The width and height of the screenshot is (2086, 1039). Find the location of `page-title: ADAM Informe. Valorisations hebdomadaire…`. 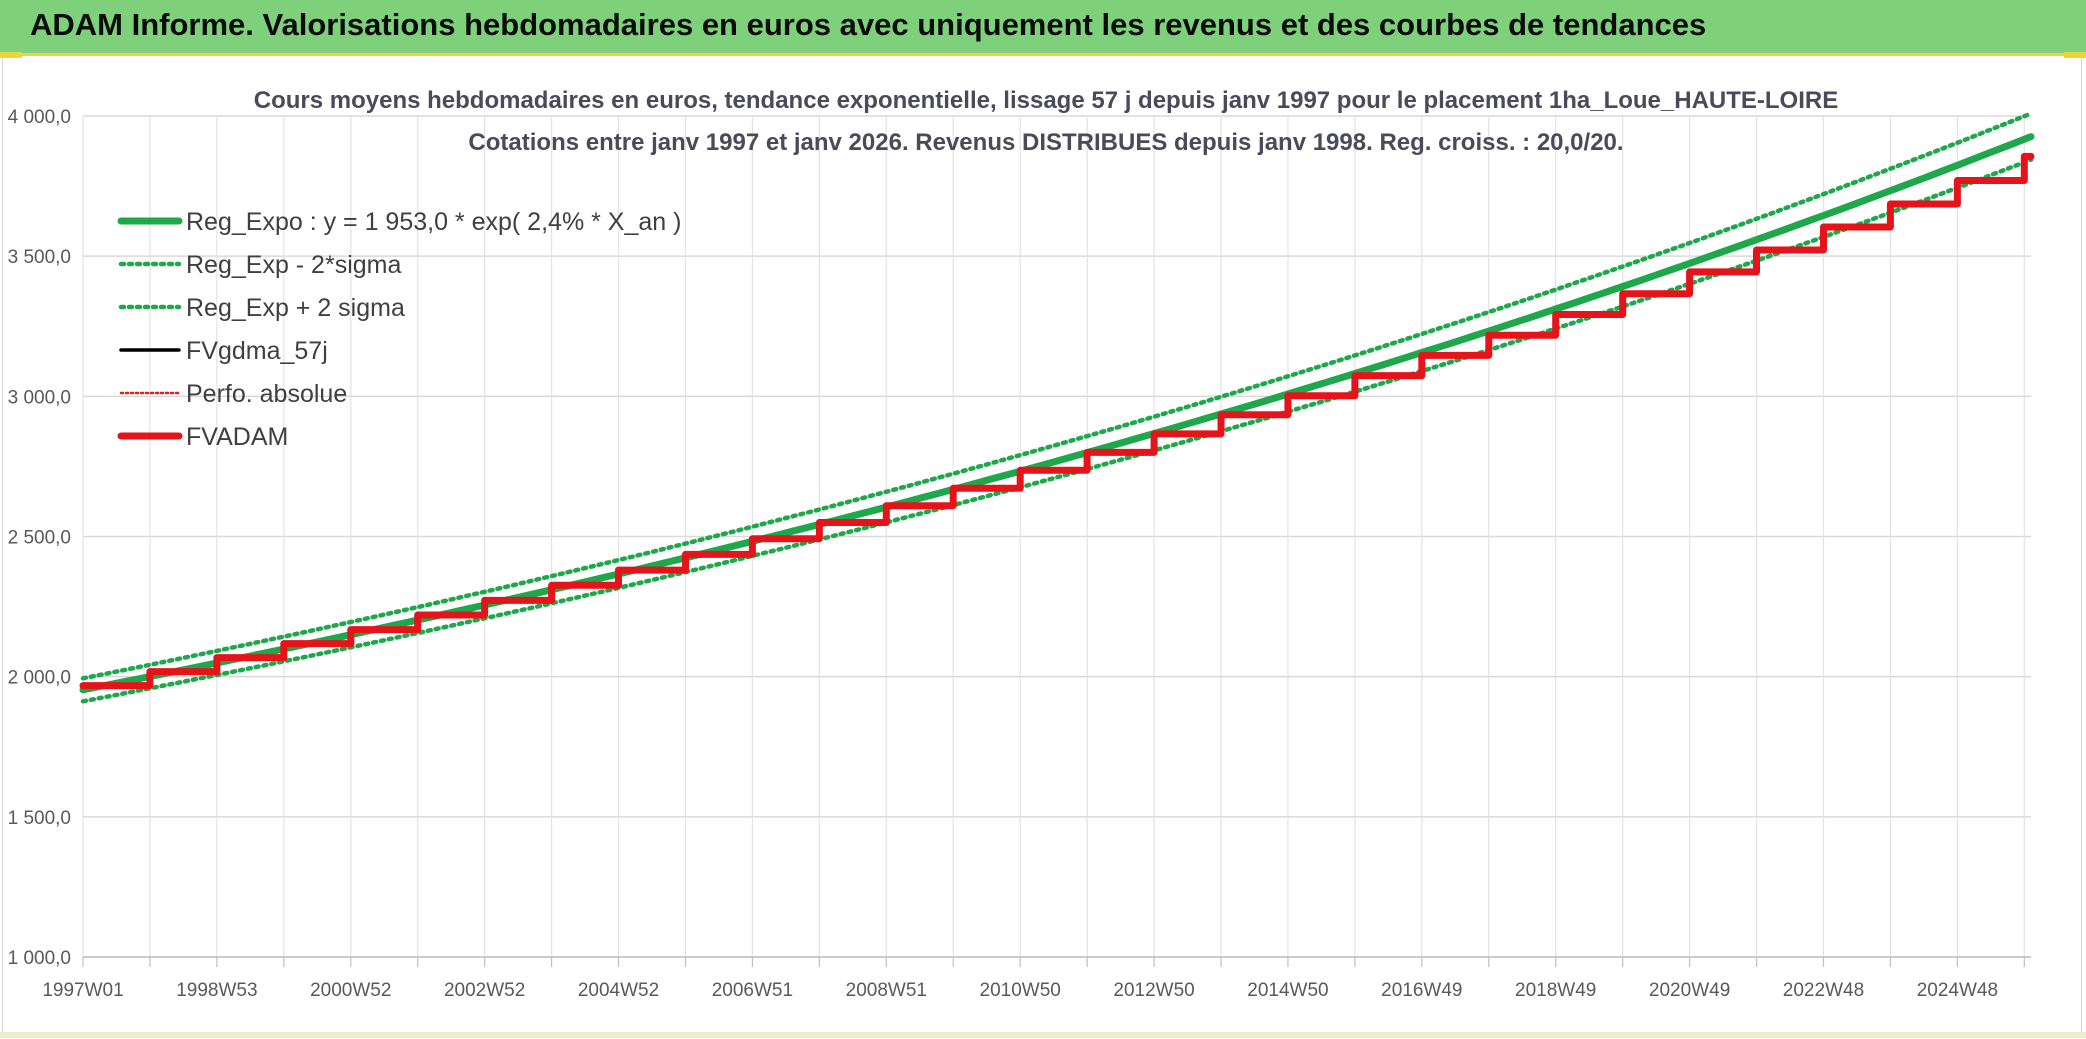

page-title: ADAM Informe. Valorisations hebdomadaire… is located at coordinates (868, 24).